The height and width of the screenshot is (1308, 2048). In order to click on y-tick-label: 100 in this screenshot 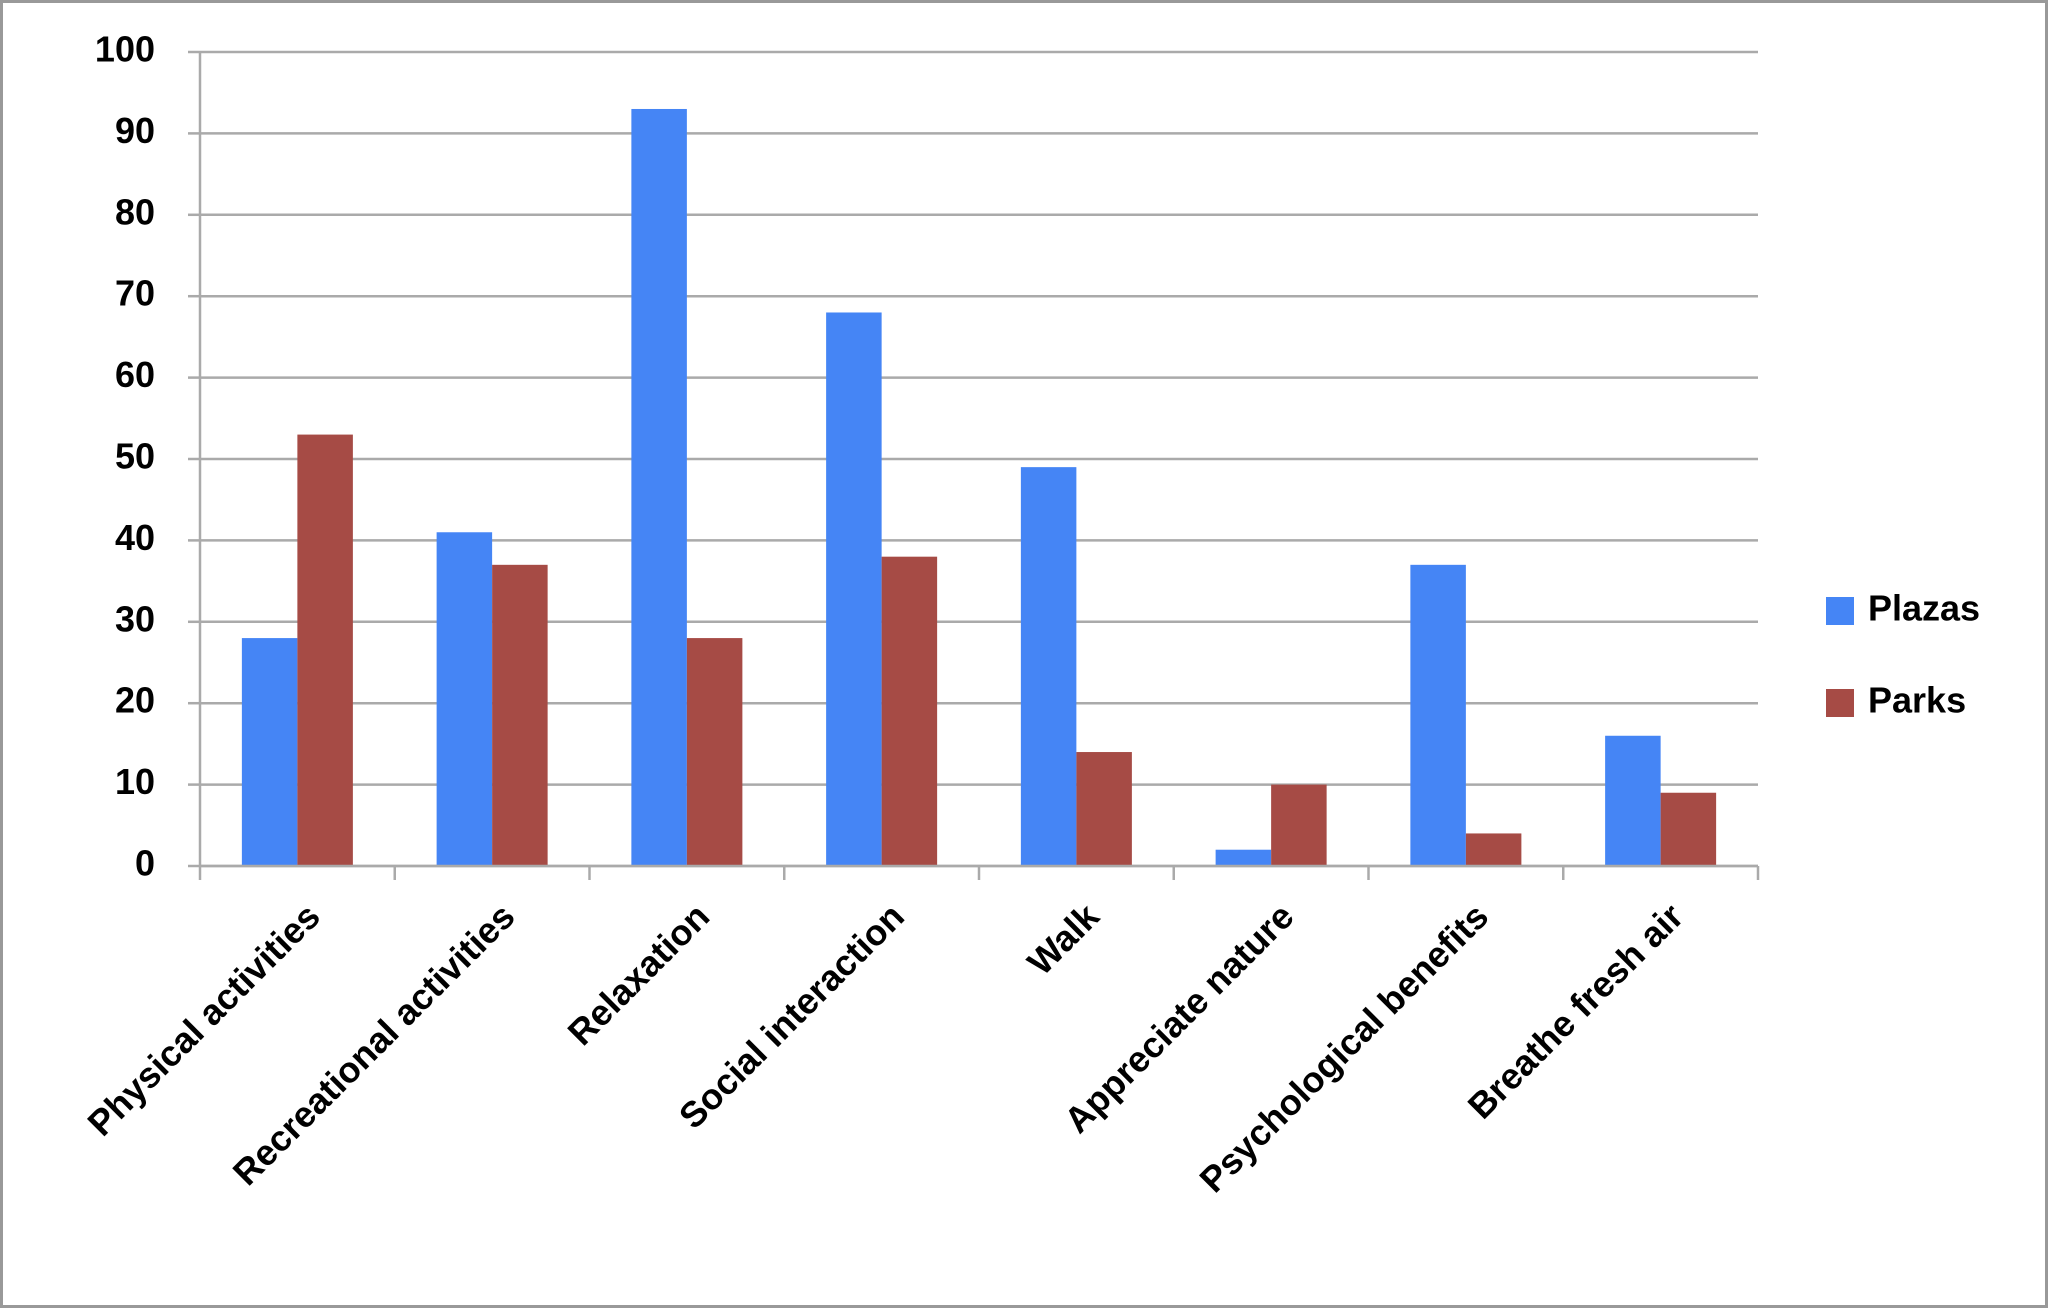, I will do `click(125, 49)`.